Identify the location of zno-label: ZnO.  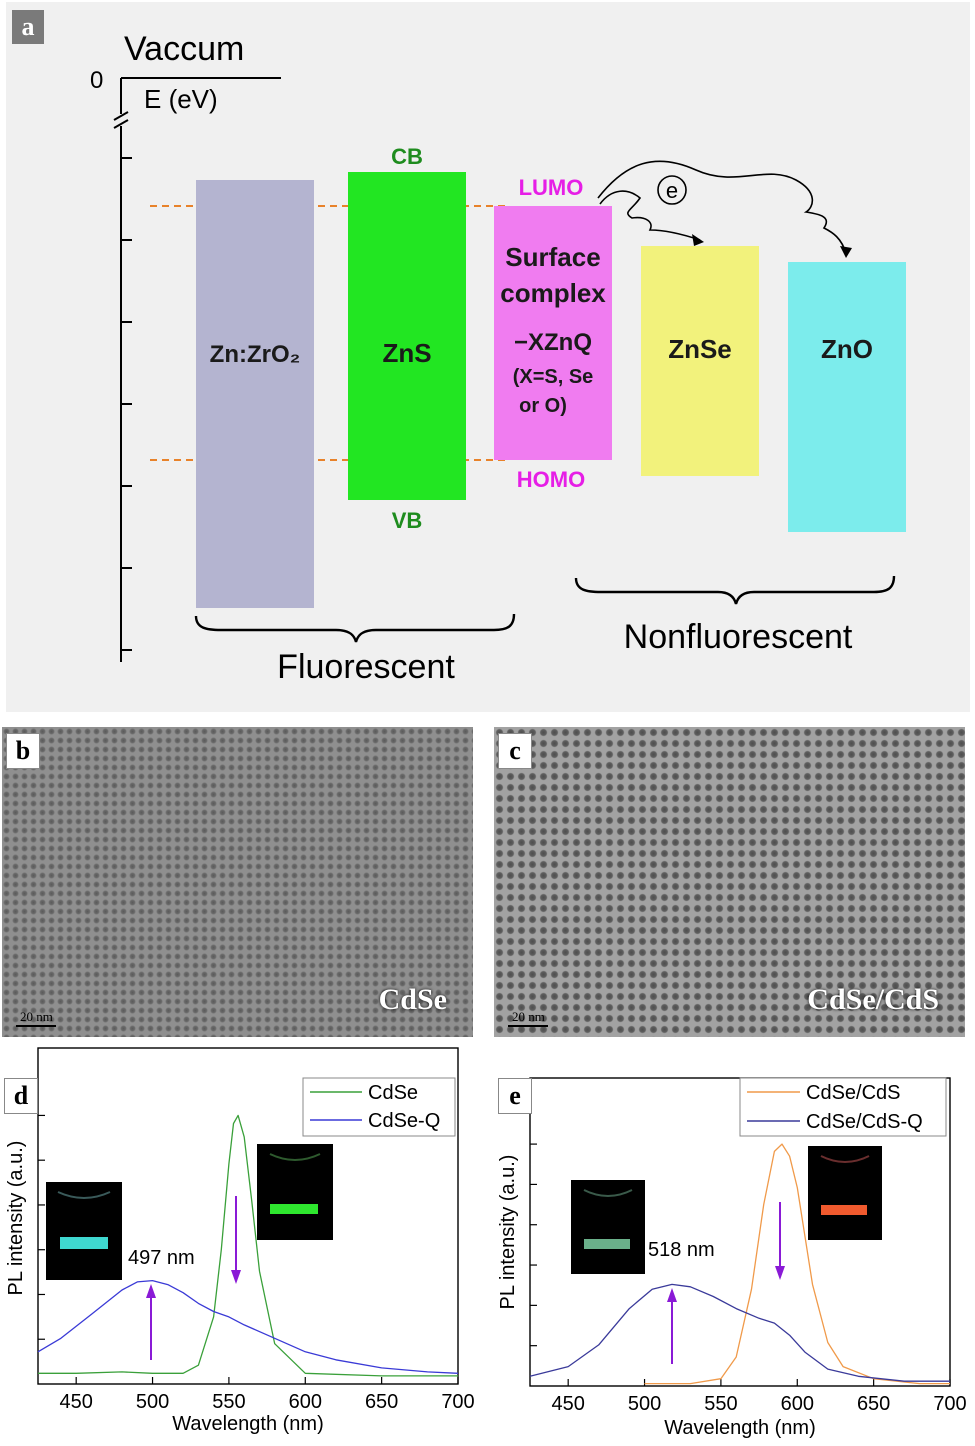
(847, 349).